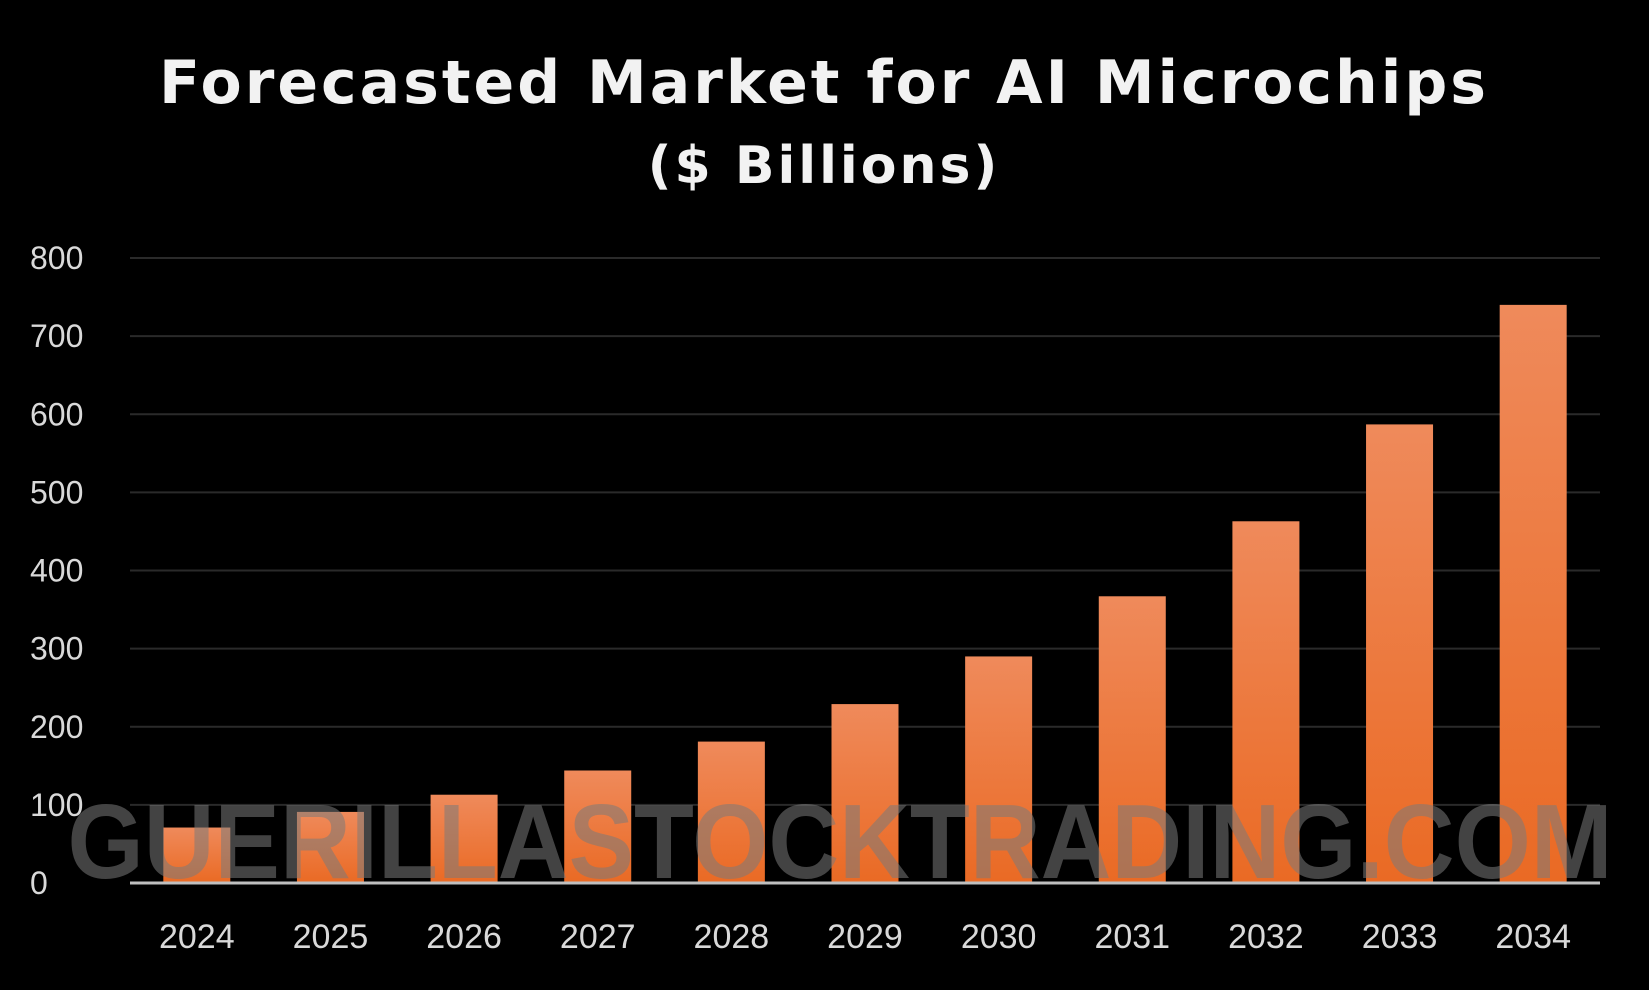 The image size is (1649, 990). Describe the element at coordinates (1533, 937) in the screenshot. I see `x-tick-label: 2034` at that location.